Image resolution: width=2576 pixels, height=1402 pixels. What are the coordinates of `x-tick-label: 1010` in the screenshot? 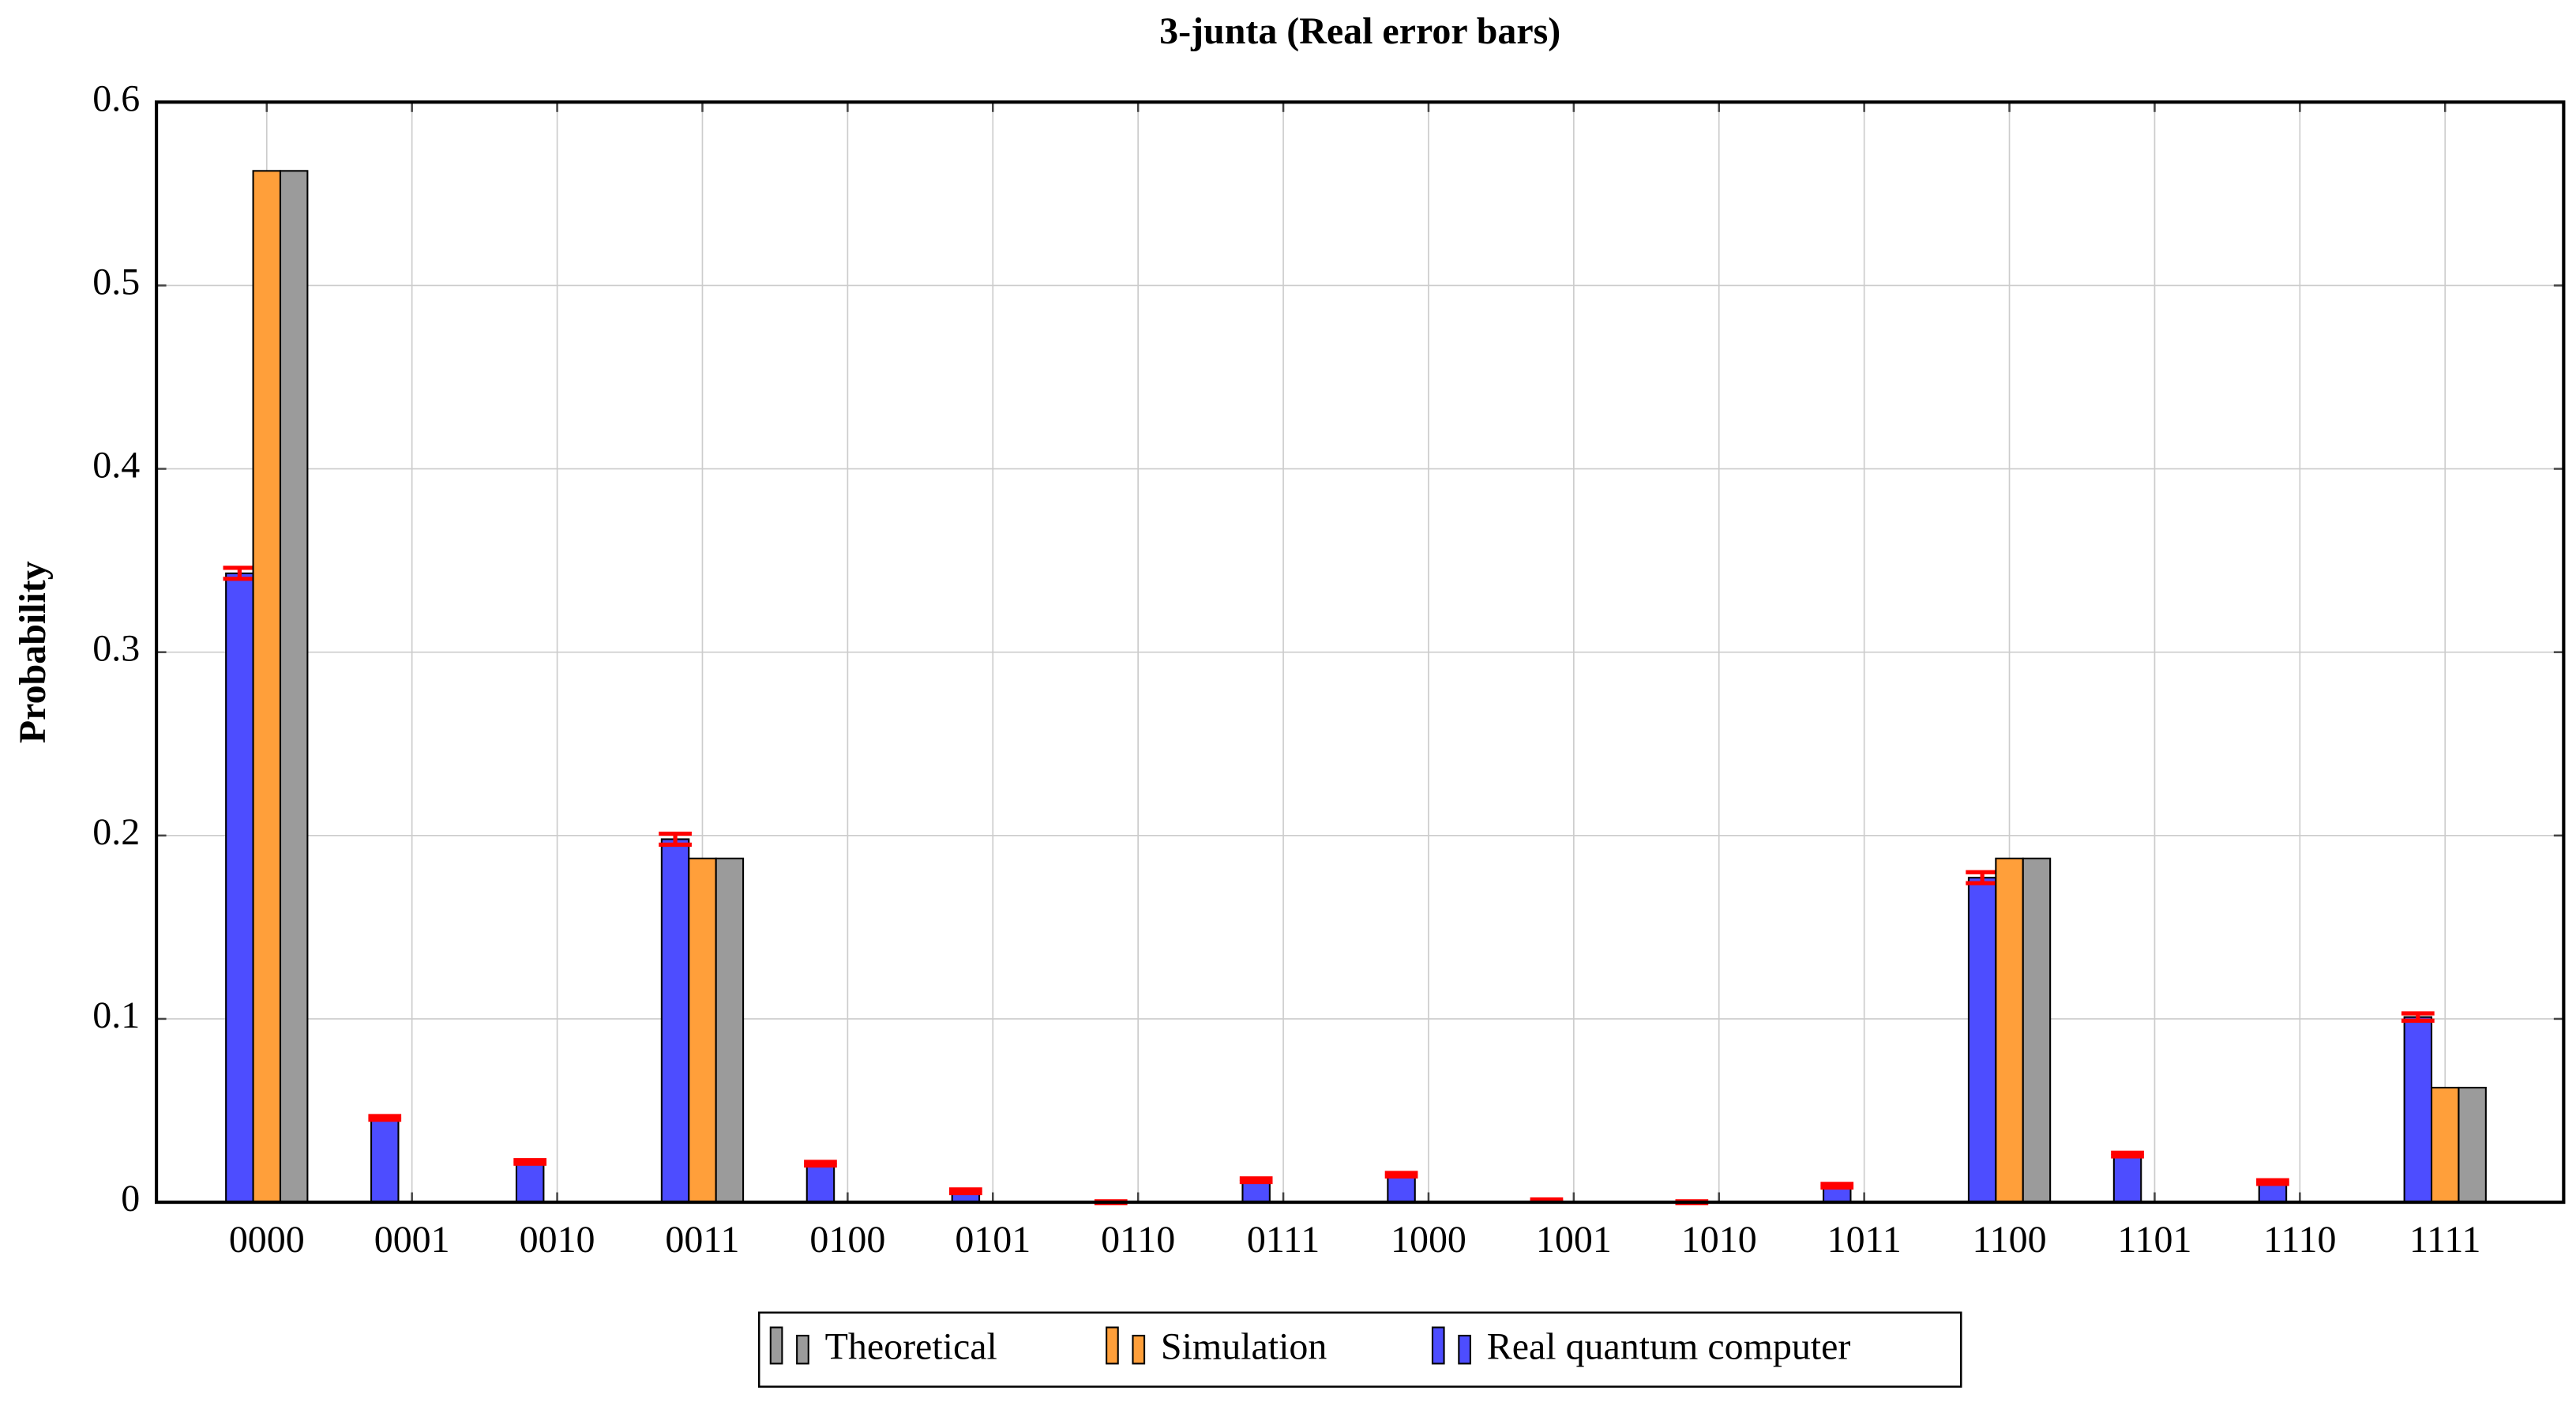 It's located at (1719, 1240).